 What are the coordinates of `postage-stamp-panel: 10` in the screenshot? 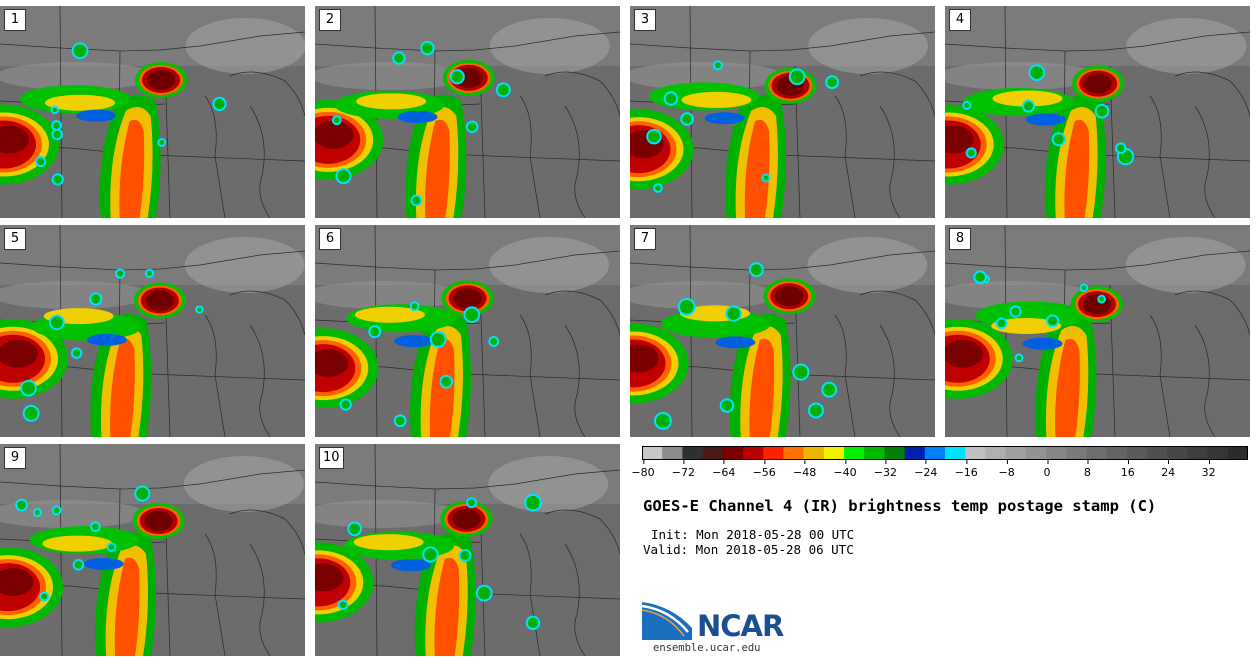 It's located at (467, 550).